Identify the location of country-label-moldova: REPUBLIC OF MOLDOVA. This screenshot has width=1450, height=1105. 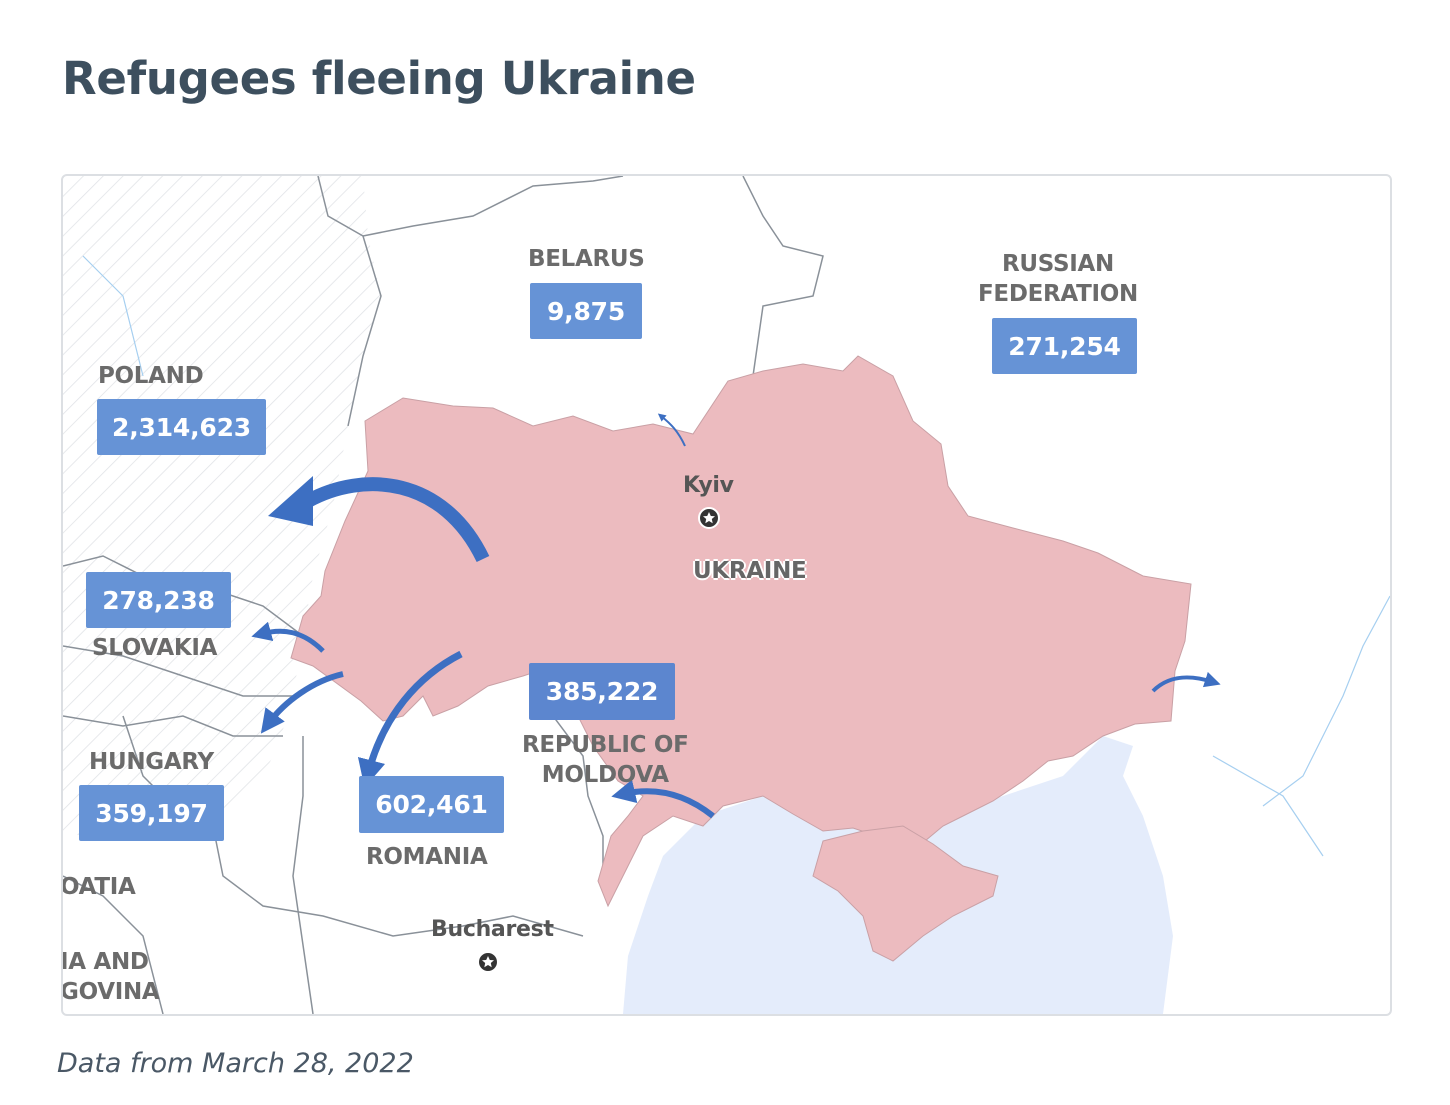
(605, 760).